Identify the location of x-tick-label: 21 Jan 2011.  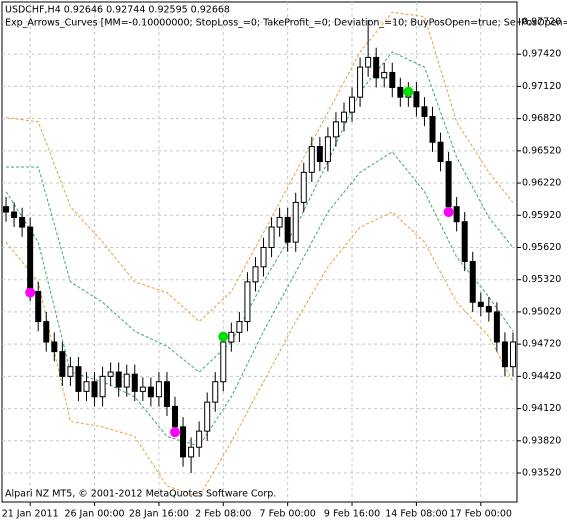
(30, 514).